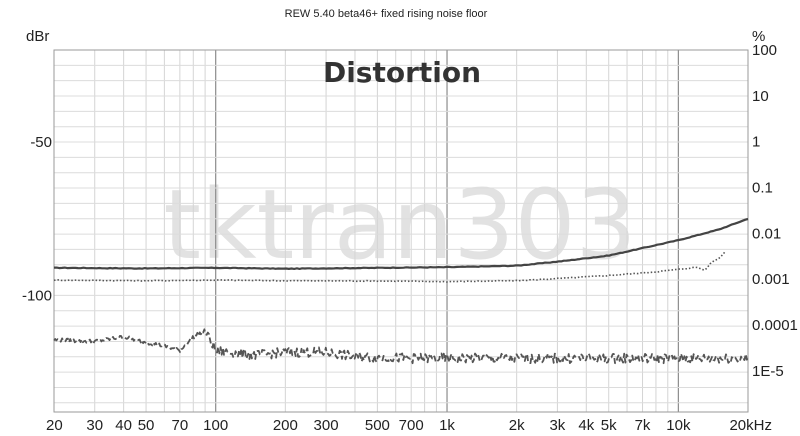 The image size is (800, 436). What do you see at coordinates (411, 425) in the screenshot?
I see `x-tick-label: 700` at bounding box center [411, 425].